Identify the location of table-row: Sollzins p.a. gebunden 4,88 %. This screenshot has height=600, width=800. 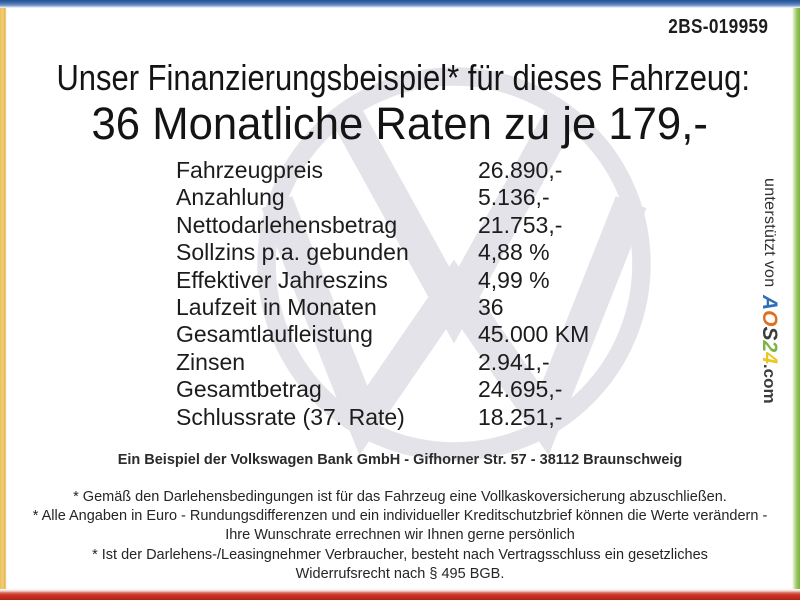
(382, 252).